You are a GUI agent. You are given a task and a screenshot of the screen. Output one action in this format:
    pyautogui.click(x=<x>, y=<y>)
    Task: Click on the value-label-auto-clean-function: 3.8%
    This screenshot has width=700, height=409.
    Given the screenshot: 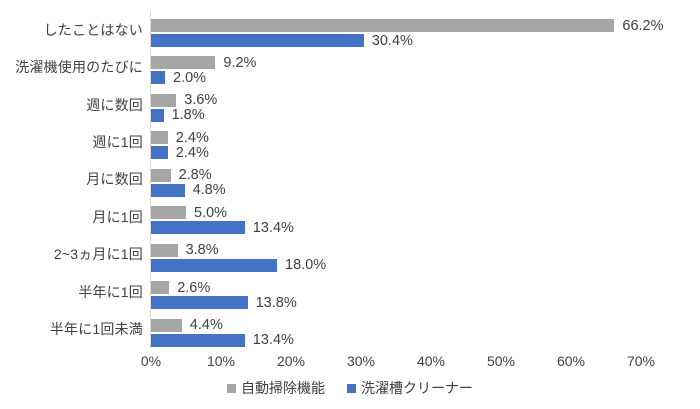 What is the action you would take?
    pyautogui.click(x=202, y=250)
    